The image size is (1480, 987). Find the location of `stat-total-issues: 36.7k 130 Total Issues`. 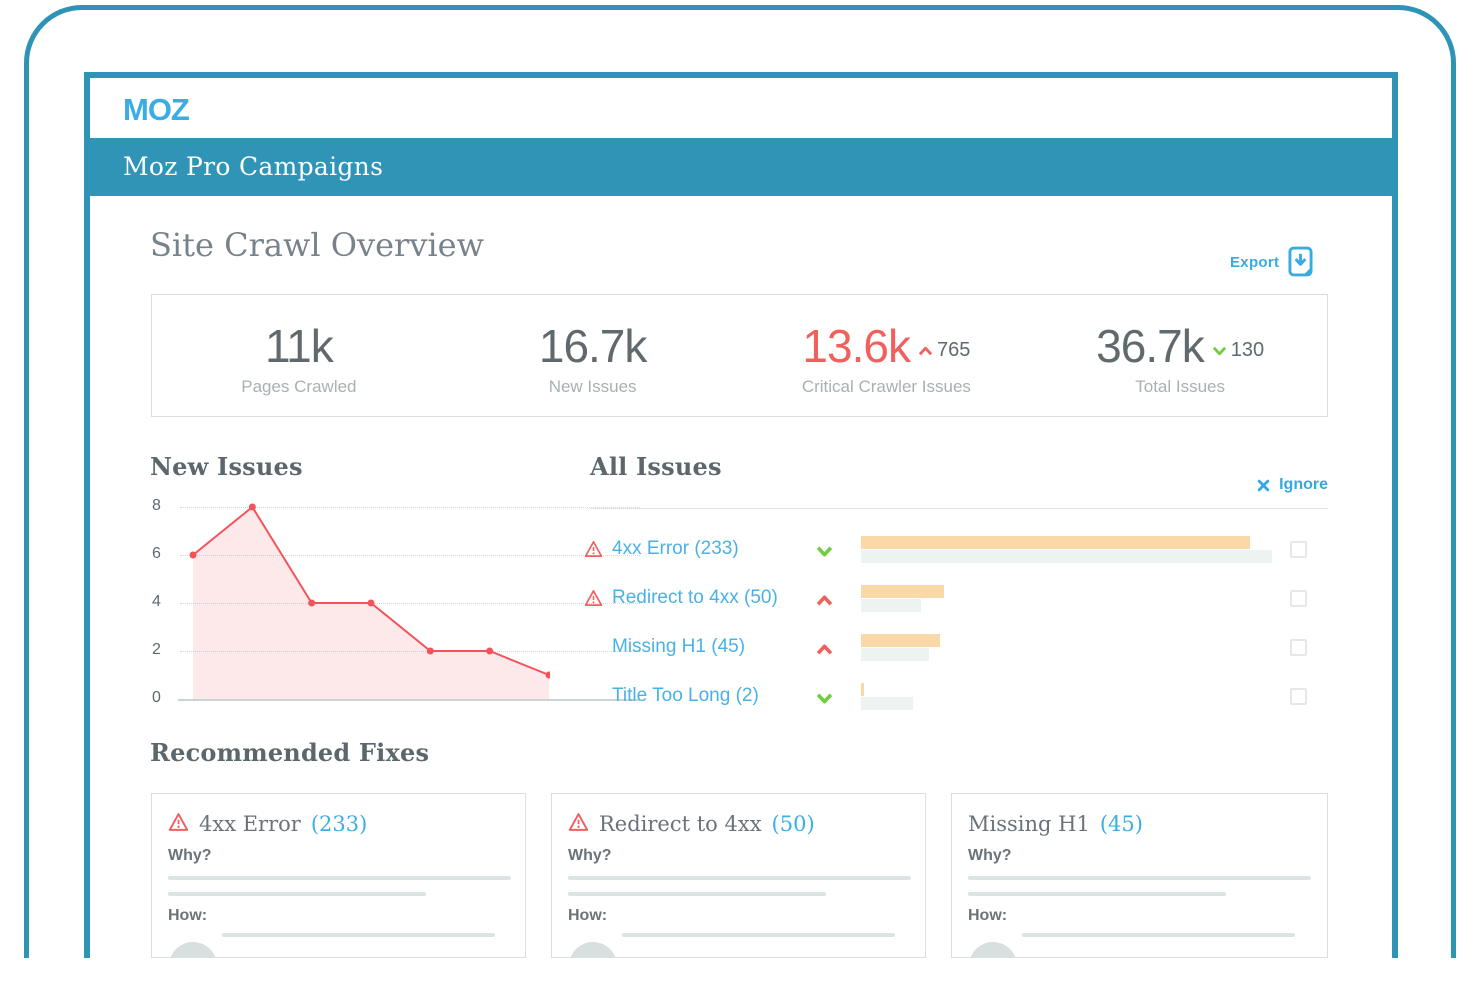

stat-total-issues: 36.7k 130 Total Issues is located at coordinates (1180, 355).